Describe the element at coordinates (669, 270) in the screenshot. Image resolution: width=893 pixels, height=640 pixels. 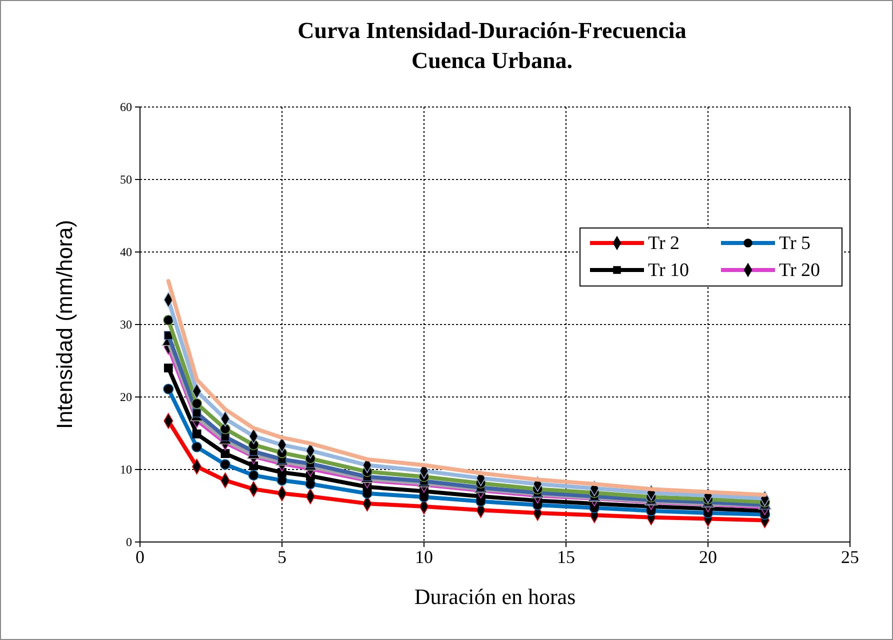
I see `legend-label: Tr 10` at that location.